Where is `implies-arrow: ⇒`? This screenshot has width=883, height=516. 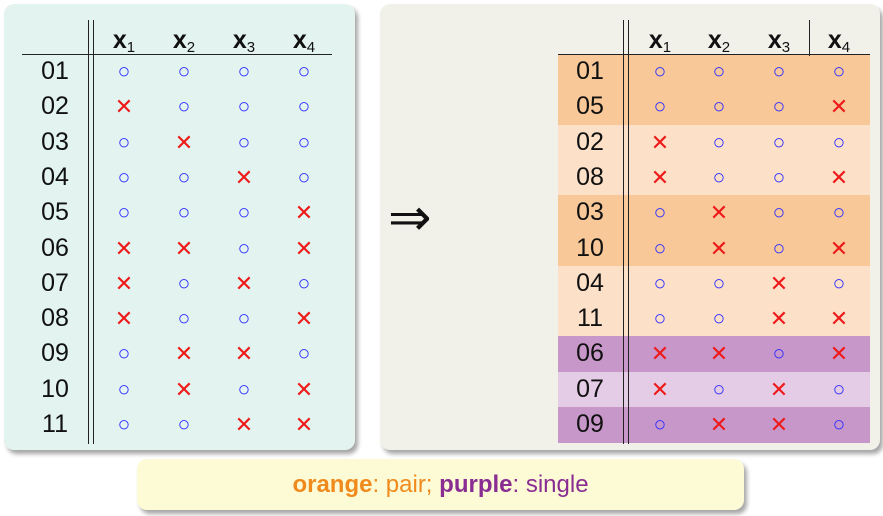
implies-arrow: ⇒ is located at coordinates (410, 218).